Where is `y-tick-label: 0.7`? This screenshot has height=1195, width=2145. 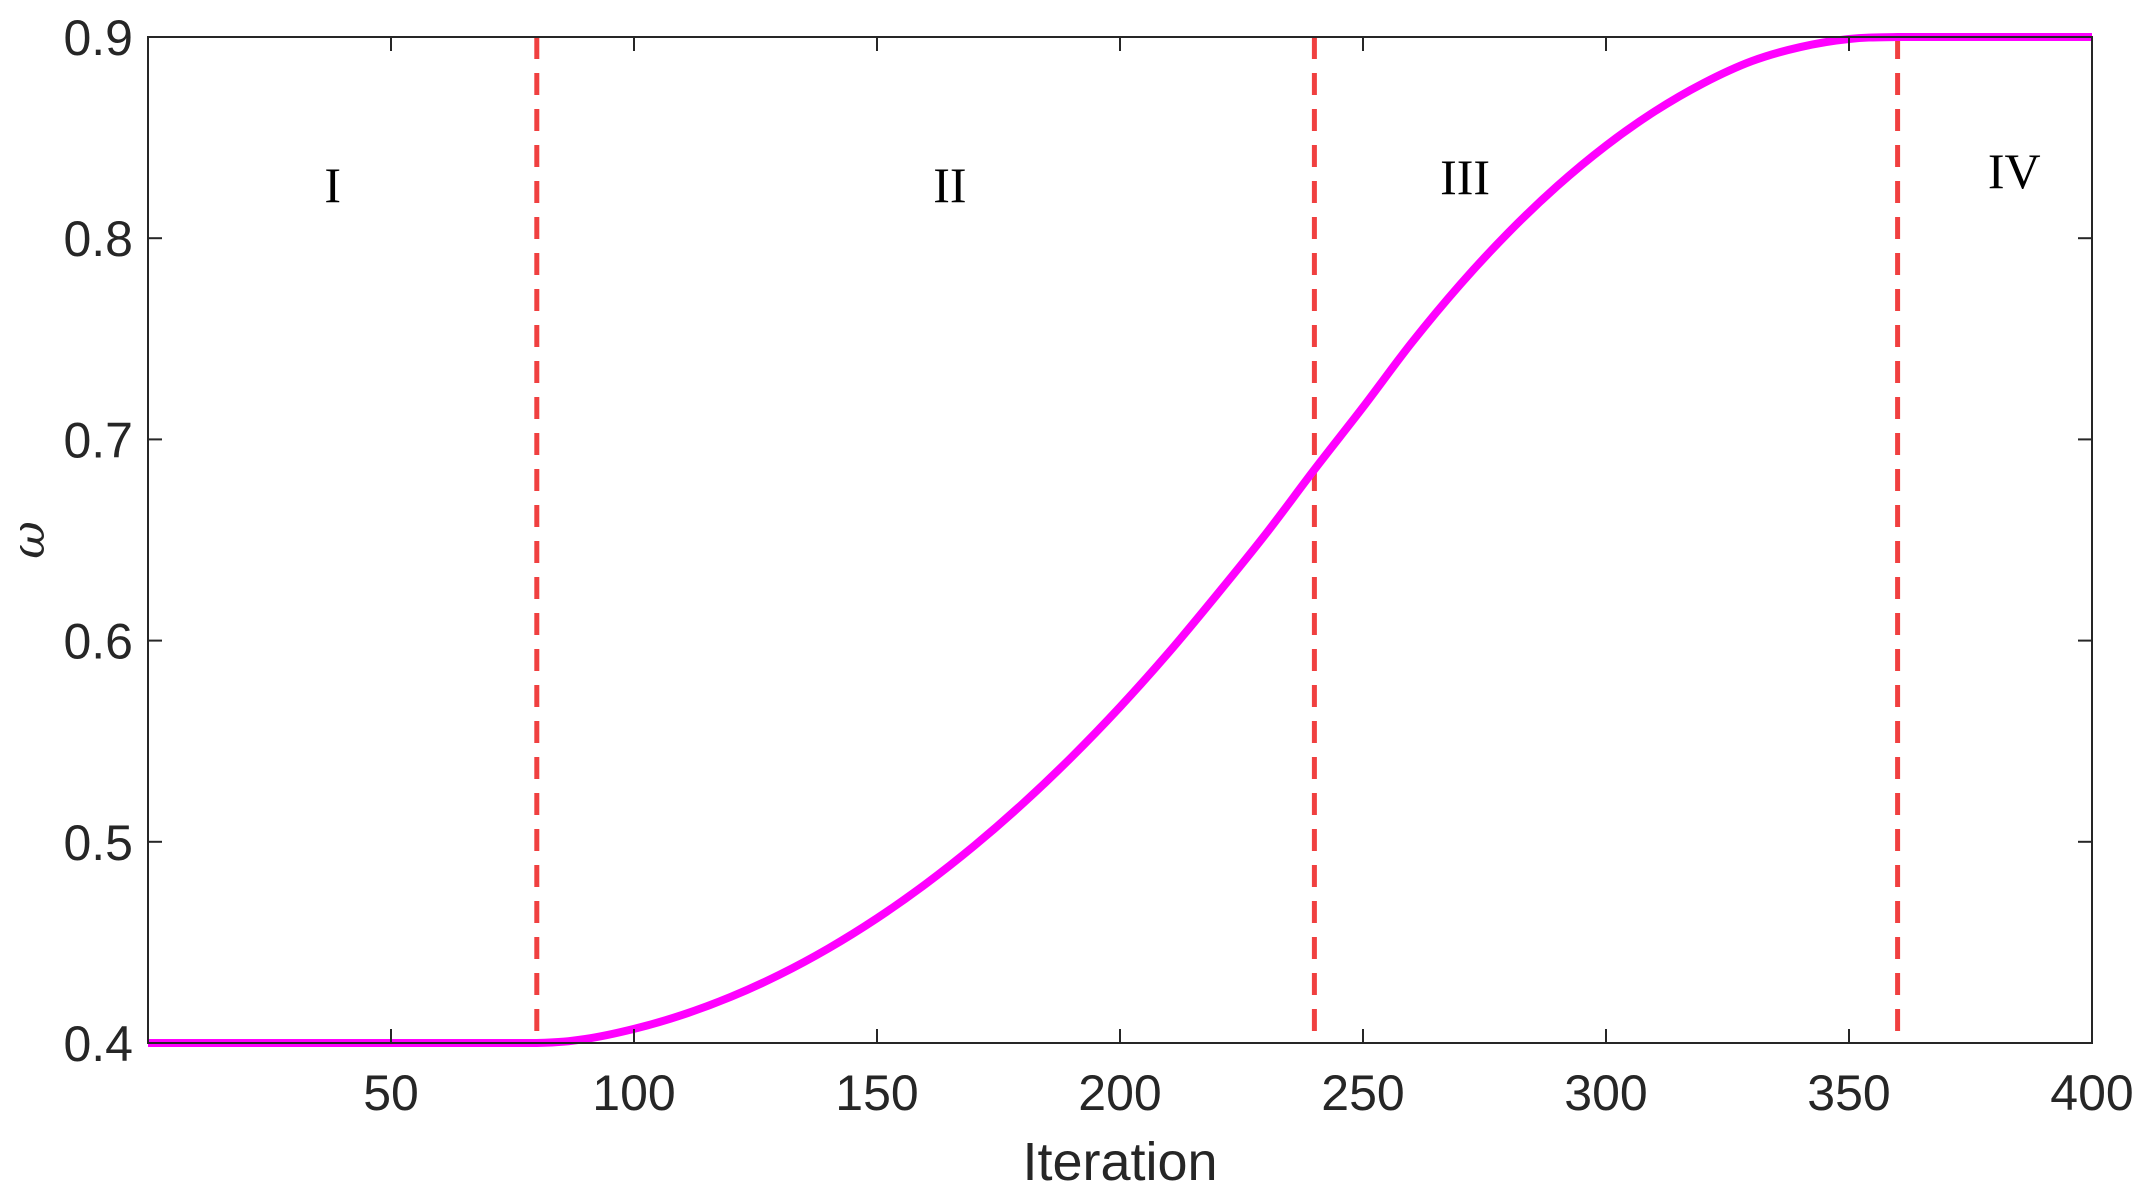
y-tick-label: 0.7 is located at coordinates (98, 440).